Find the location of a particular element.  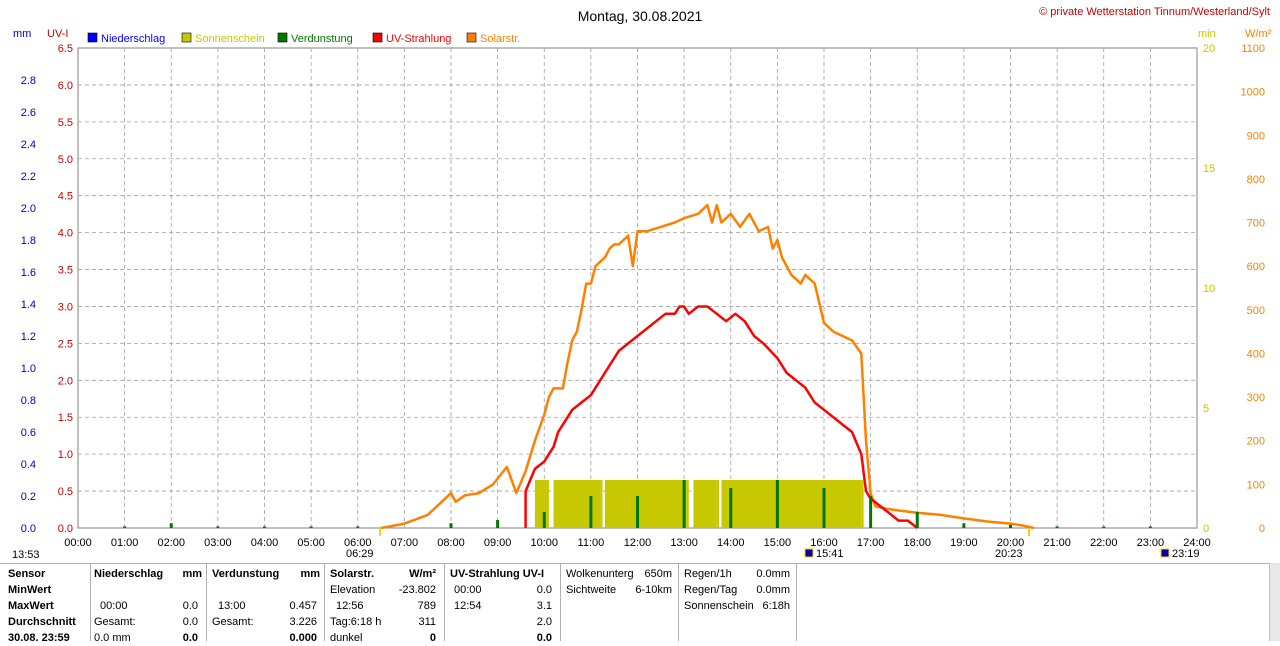

niederschlag-last-left: 0.0 mm is located at coordinates (112, 638).